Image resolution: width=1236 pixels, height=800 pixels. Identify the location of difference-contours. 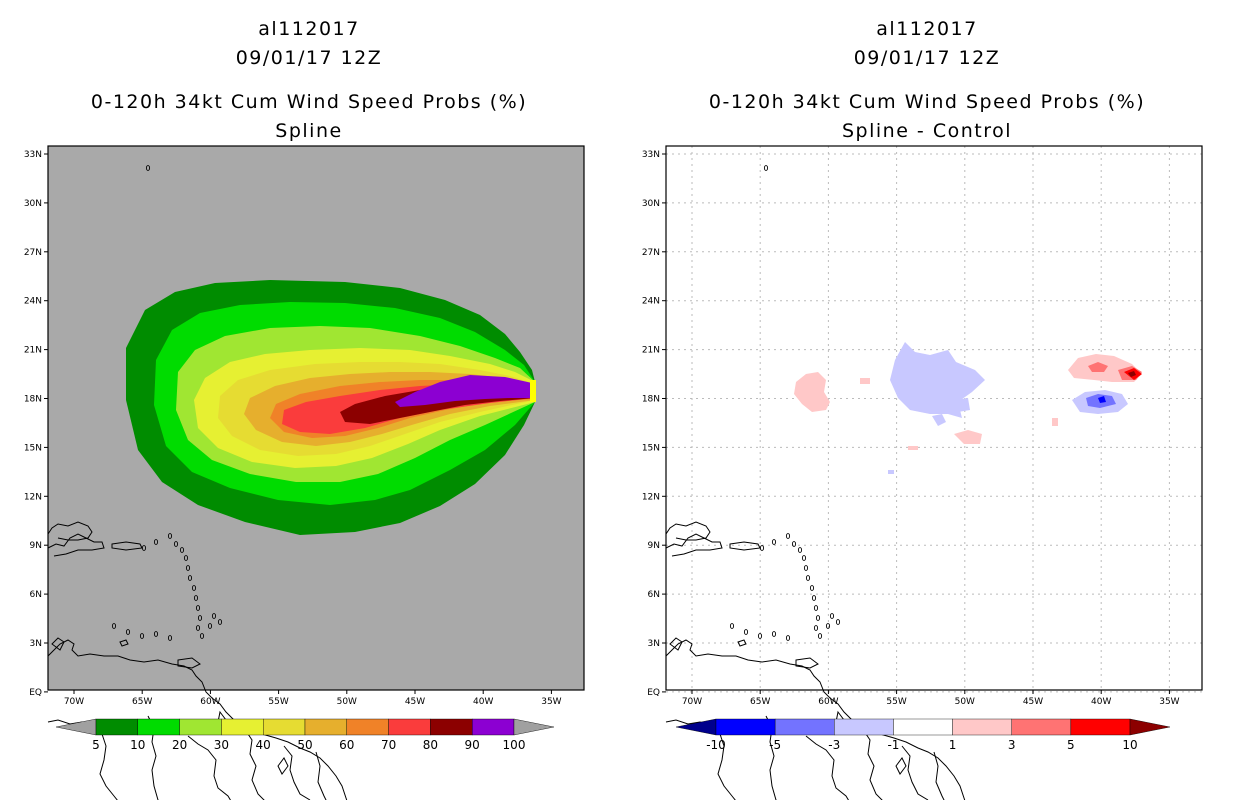
(968, 408).